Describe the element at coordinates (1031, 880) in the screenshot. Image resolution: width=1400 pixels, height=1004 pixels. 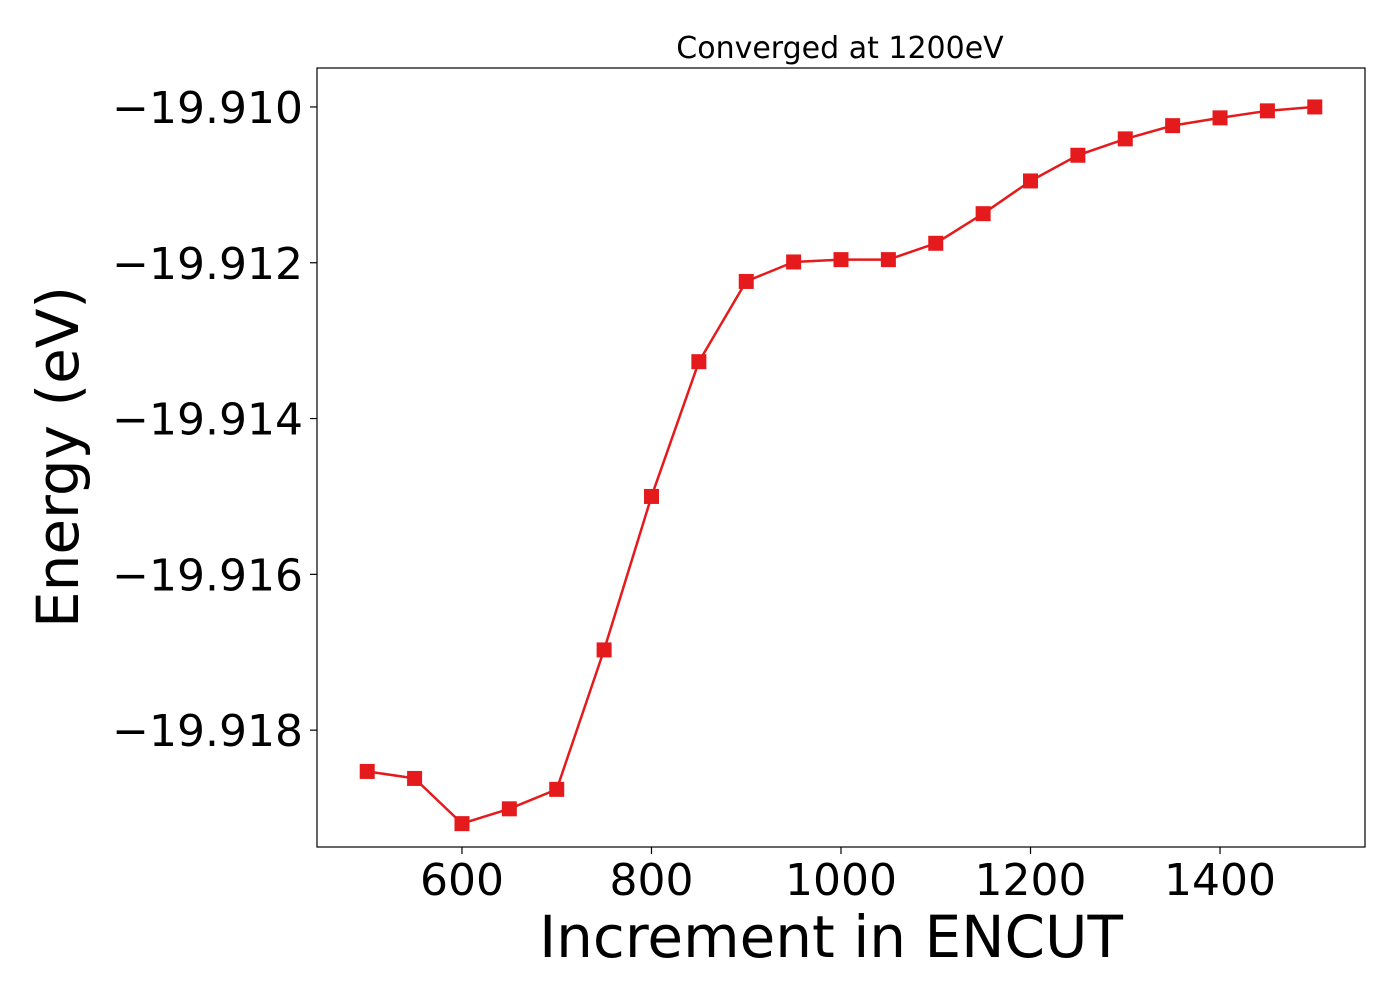
I see `x-tick-label: 1200` at that location.